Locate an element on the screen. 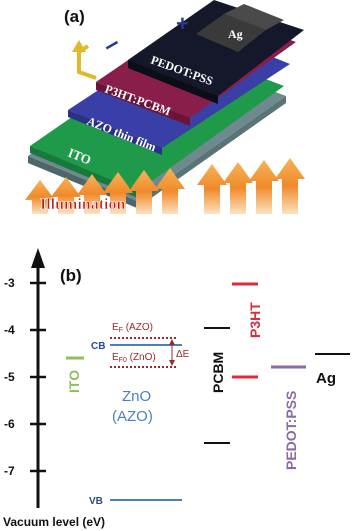  azo-sub-label: (AZO) is located at coordinates (132, 416).